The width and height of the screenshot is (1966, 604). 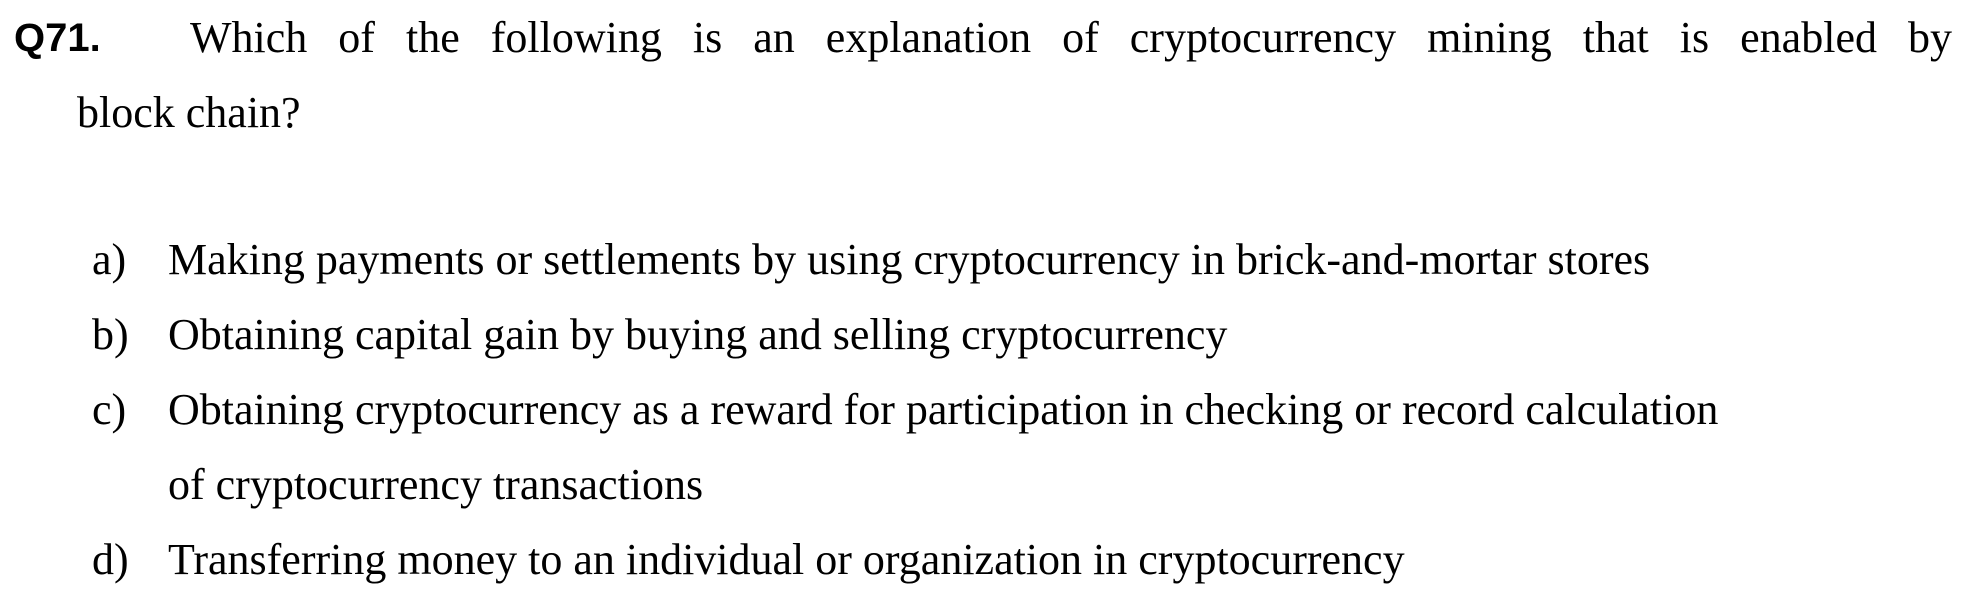 I want to click on option-a-letter: a), so click(x=109, y=259).